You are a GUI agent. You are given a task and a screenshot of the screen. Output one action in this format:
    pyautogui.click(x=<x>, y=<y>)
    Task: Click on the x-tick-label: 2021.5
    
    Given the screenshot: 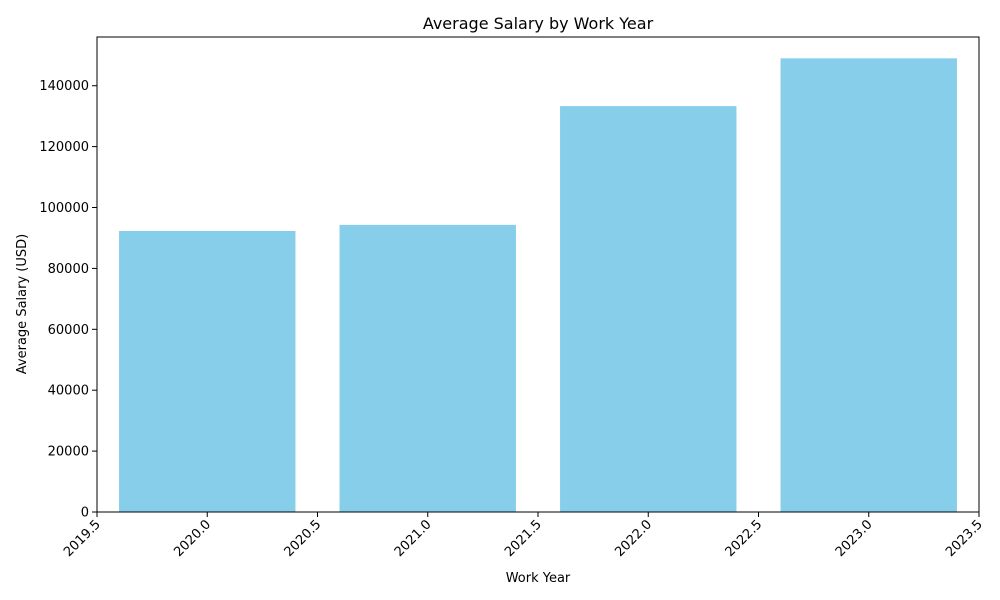 What is the action you would take?
    pyautogui.click(x=523, y=538)
    